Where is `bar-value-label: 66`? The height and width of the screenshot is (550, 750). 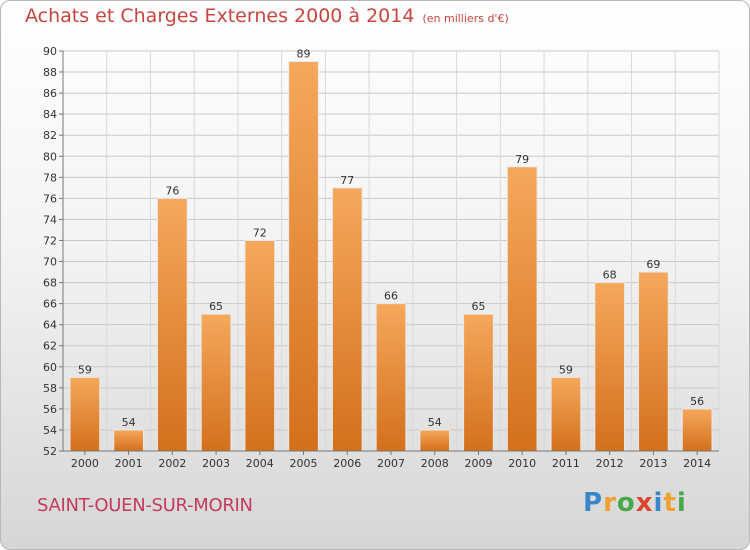 bar-value-label: 66 is located at coordinates (391, 296).